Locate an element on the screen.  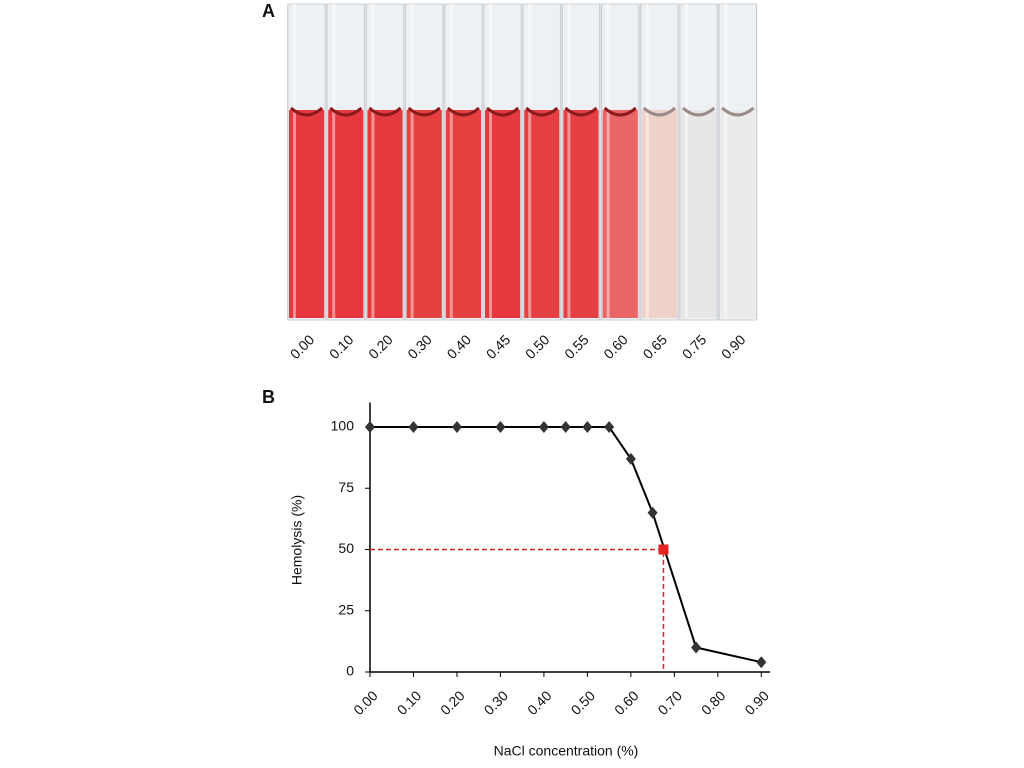
x-tick-label: 0.40 is located at coordinates (539, 702).